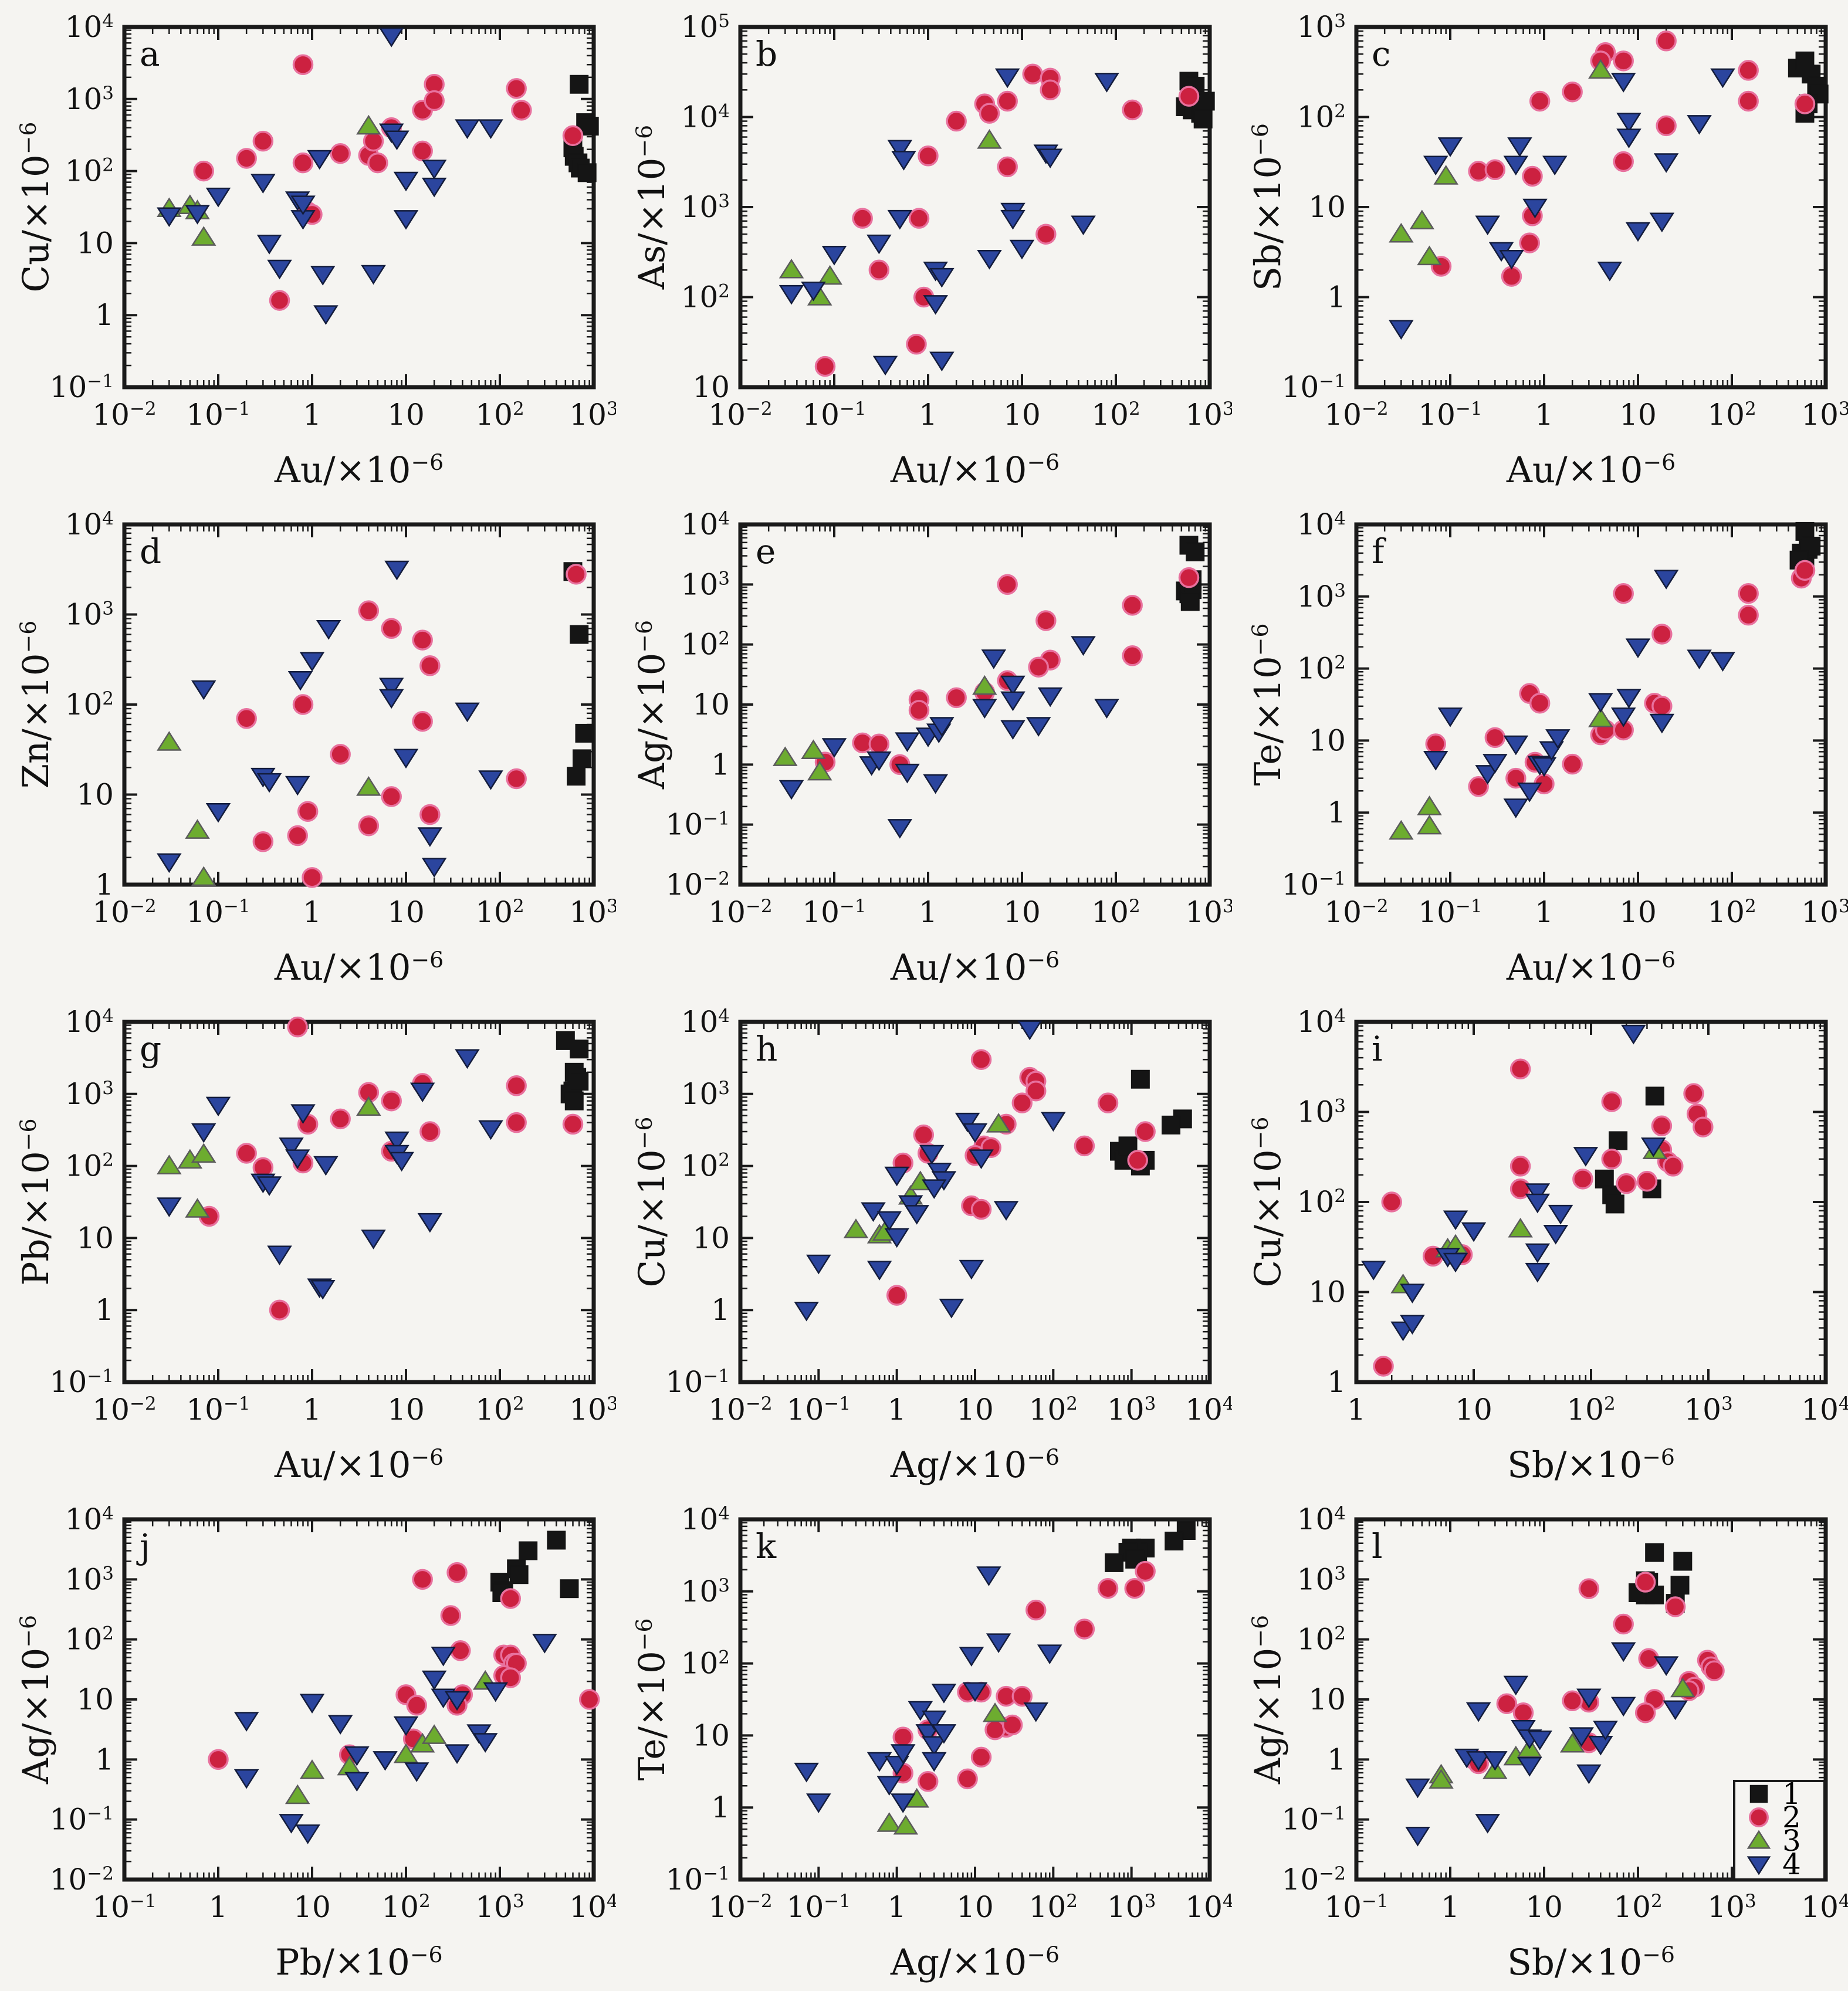  I want to click on y-axis-label: Sb/×10−6, so click(1268, 207).